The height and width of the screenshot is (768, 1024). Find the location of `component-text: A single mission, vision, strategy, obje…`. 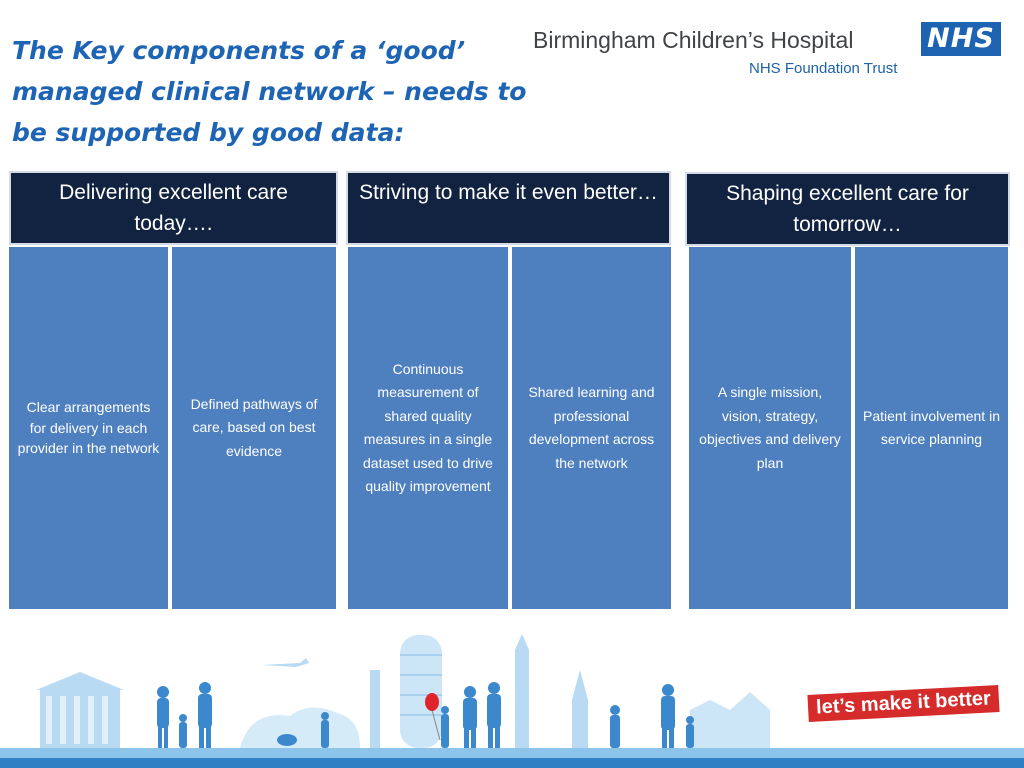

component-text: A single mission, vision, strategy, obje… is located at coordinates (770, 427).